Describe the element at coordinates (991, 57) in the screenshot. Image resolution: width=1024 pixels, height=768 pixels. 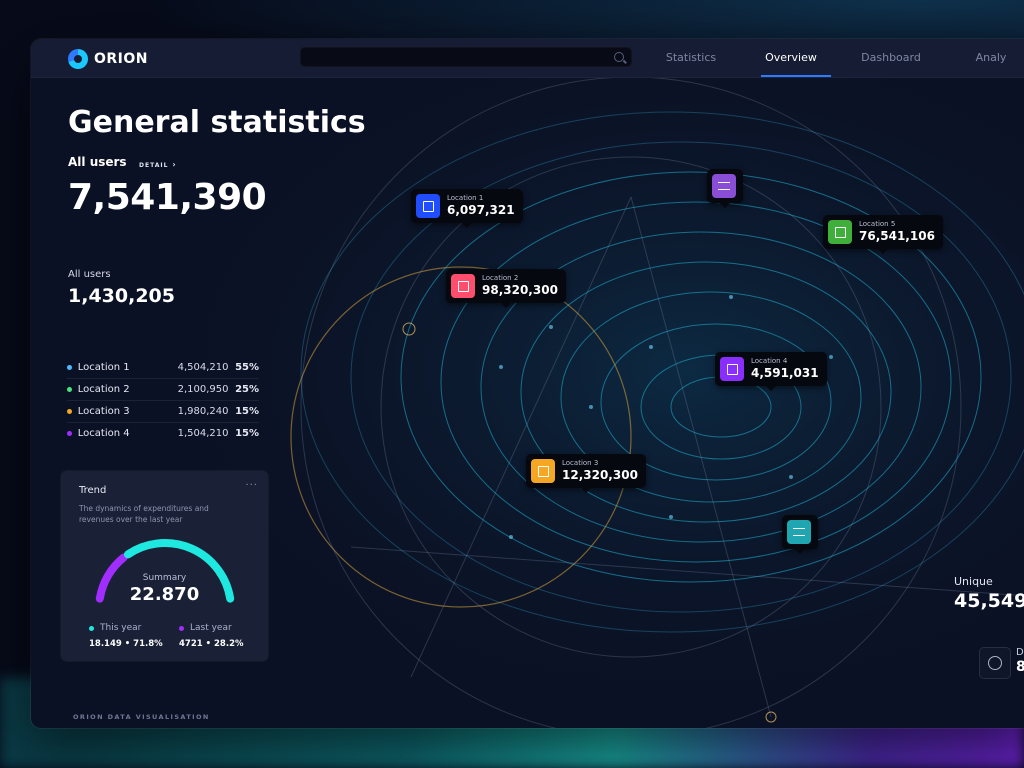
I see `tab-analytics: Analy` at that location.